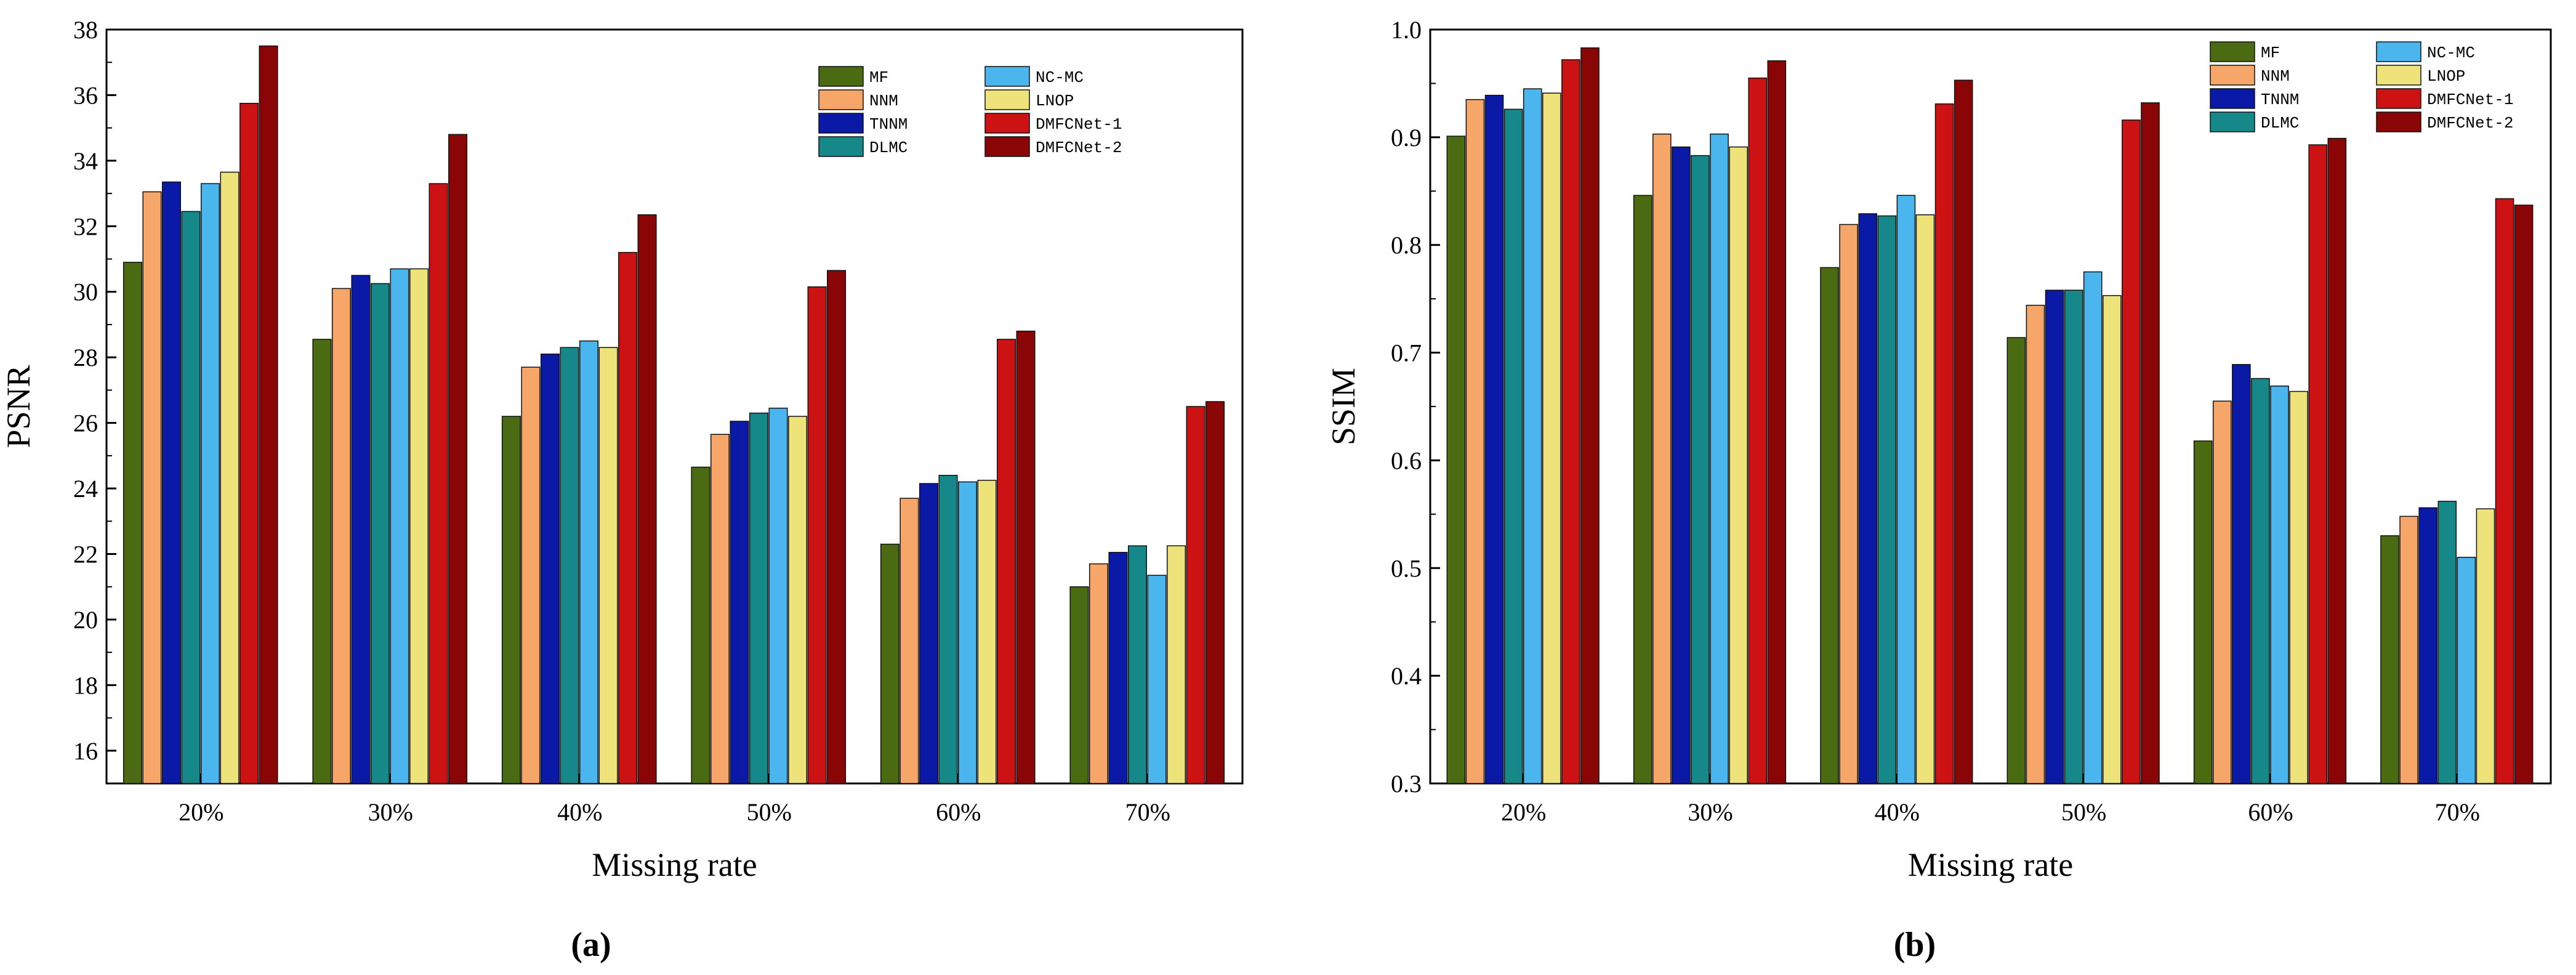 This screenshot has width=2576, height=975. What do you see at coordinates (85, 95) in the screenshot?
I see `y-tick-label: 36` at bounding box center [85, 95].